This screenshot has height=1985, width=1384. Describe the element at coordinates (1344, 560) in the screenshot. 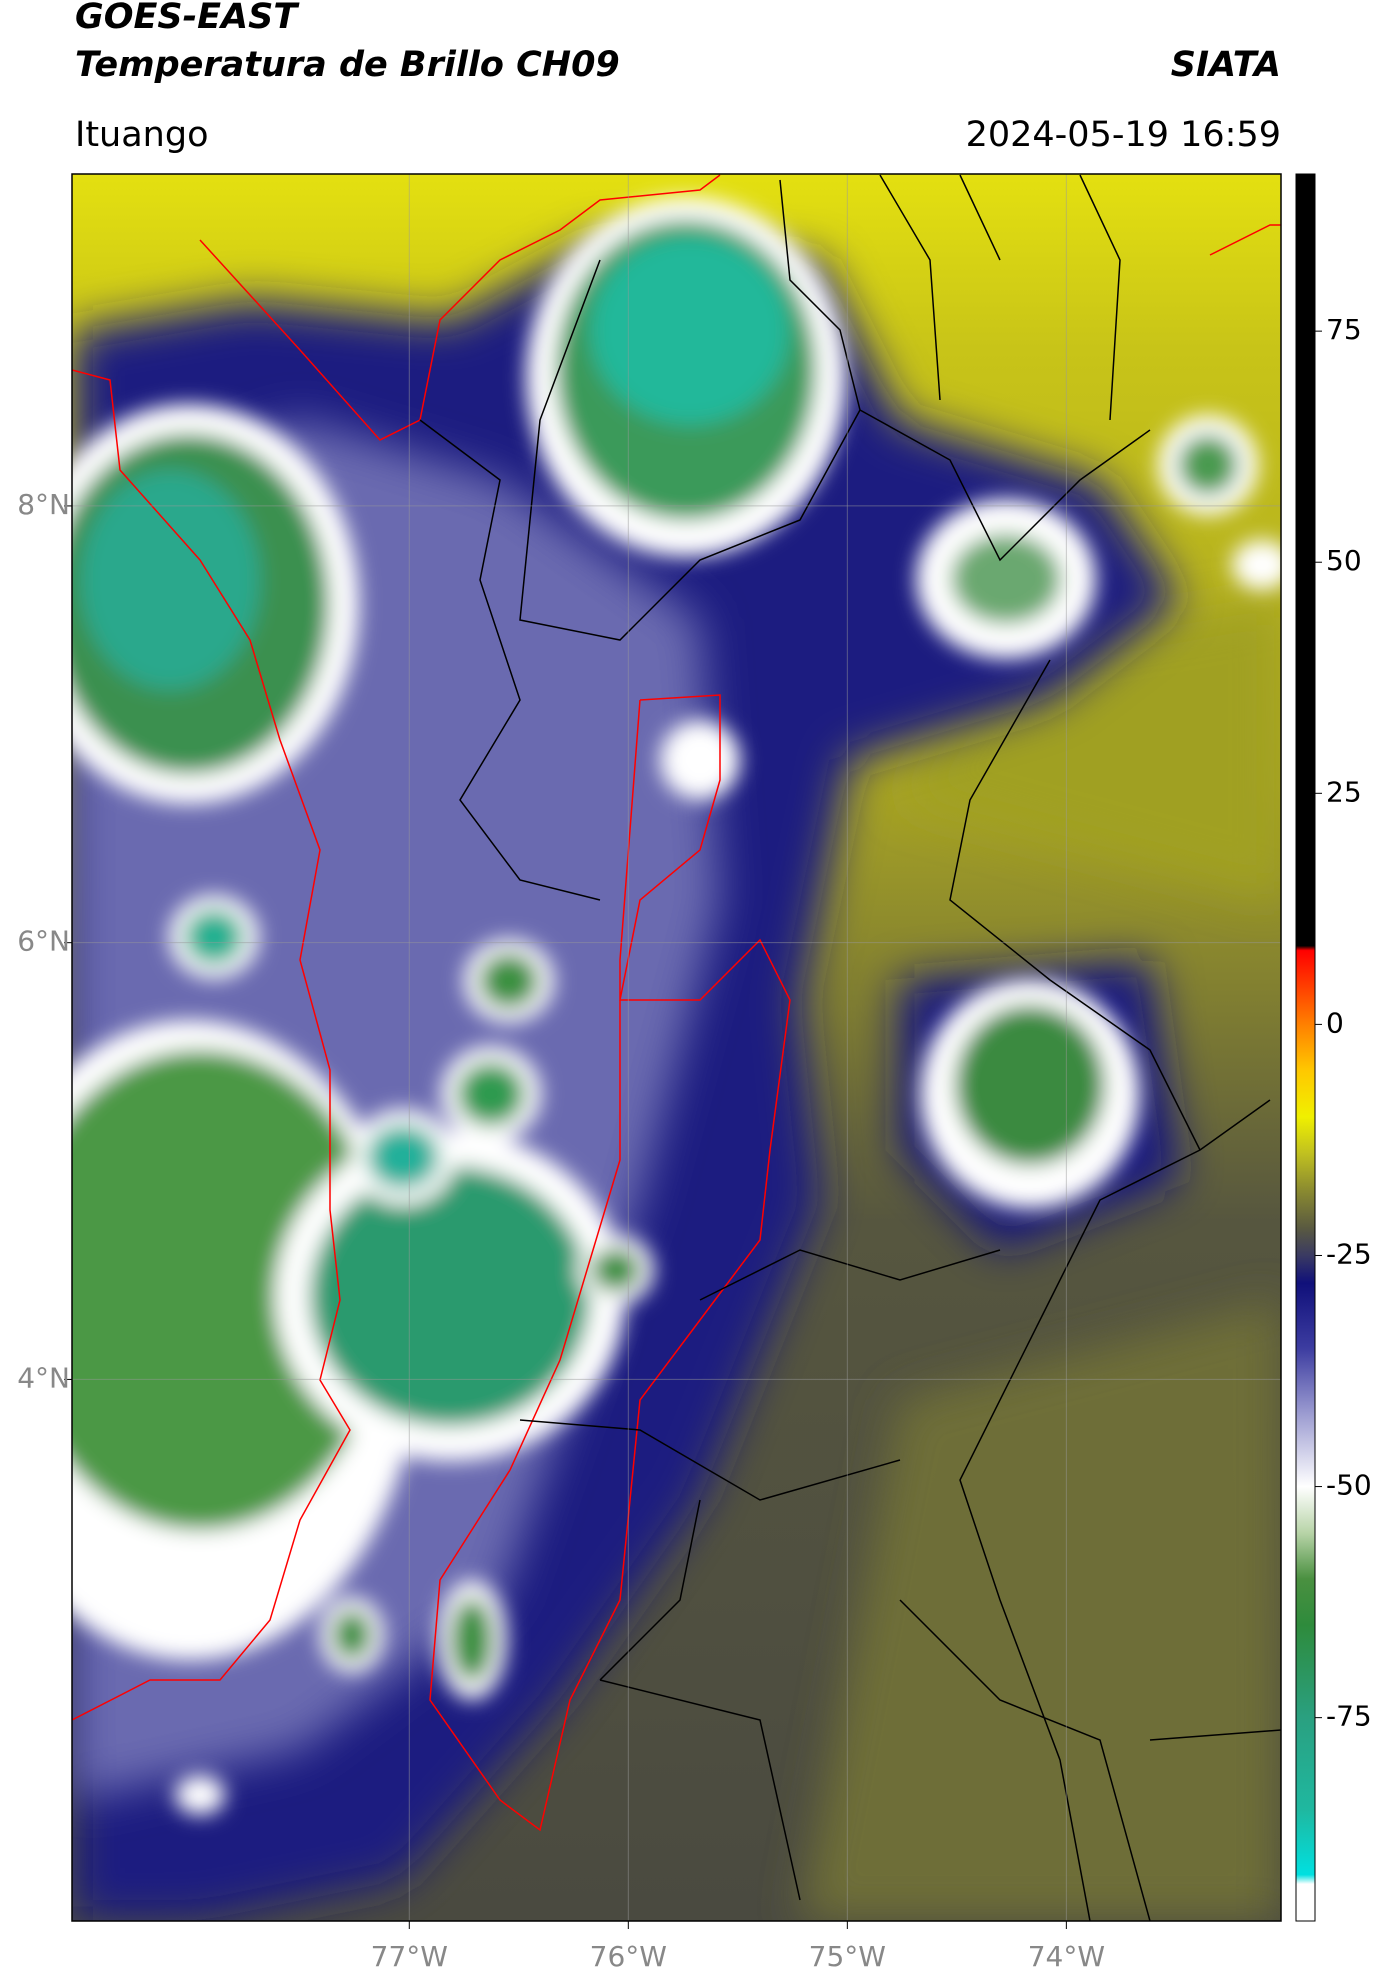

I see `colorbar-tick-label: 50` at that location.